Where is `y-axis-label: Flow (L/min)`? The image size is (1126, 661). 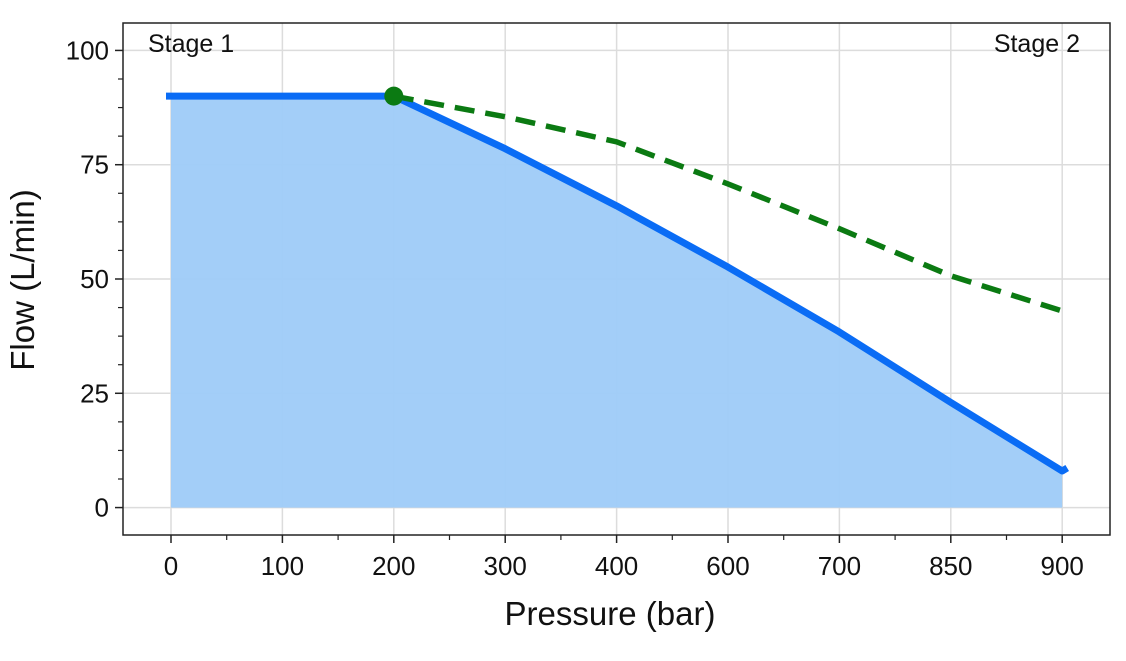 y-axis-label: Flow (L/min) is located at coordinates (22, 280).